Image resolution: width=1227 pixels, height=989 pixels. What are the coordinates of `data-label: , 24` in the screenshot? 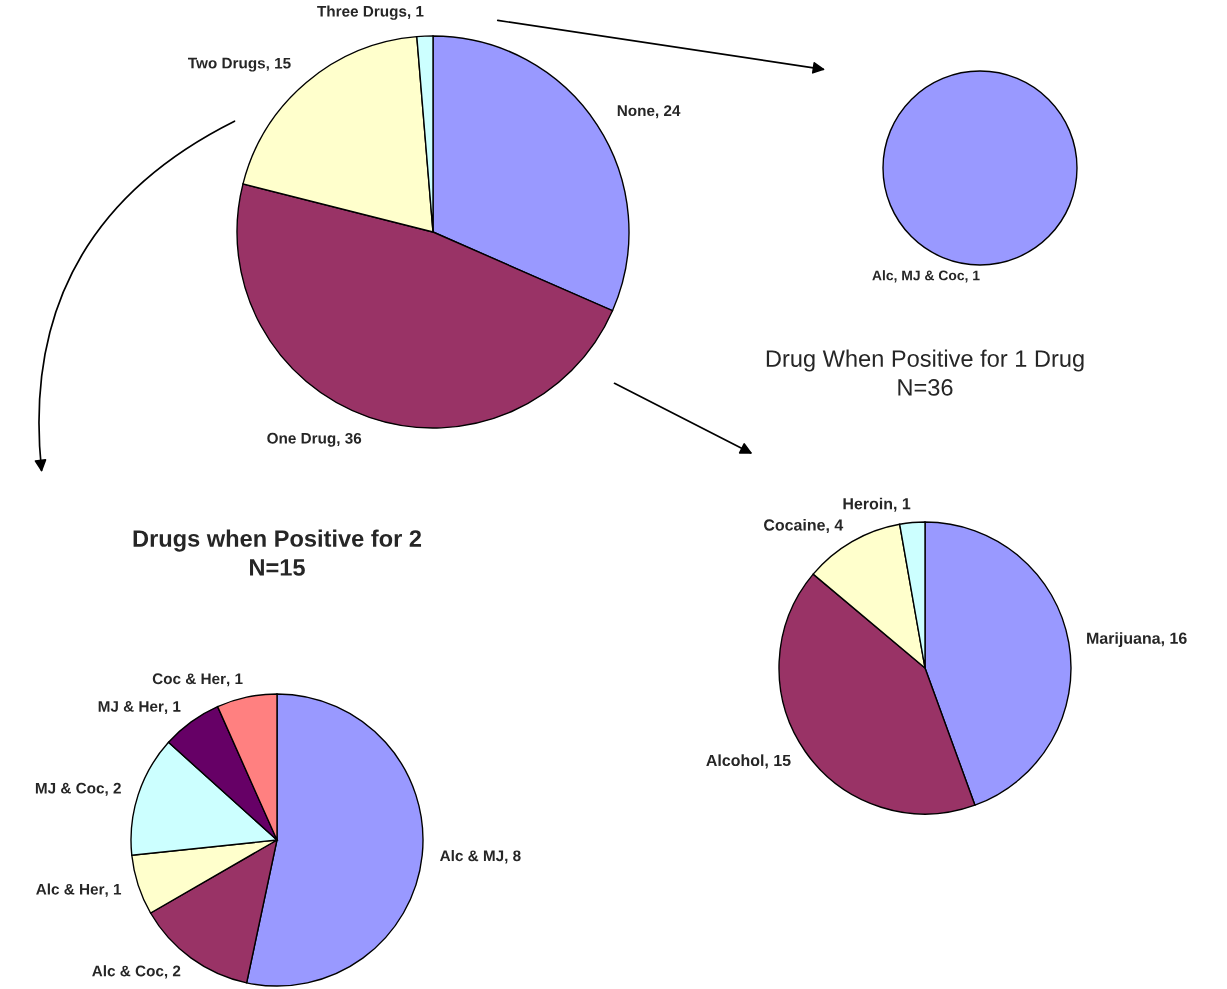 It's located at (668, 112).